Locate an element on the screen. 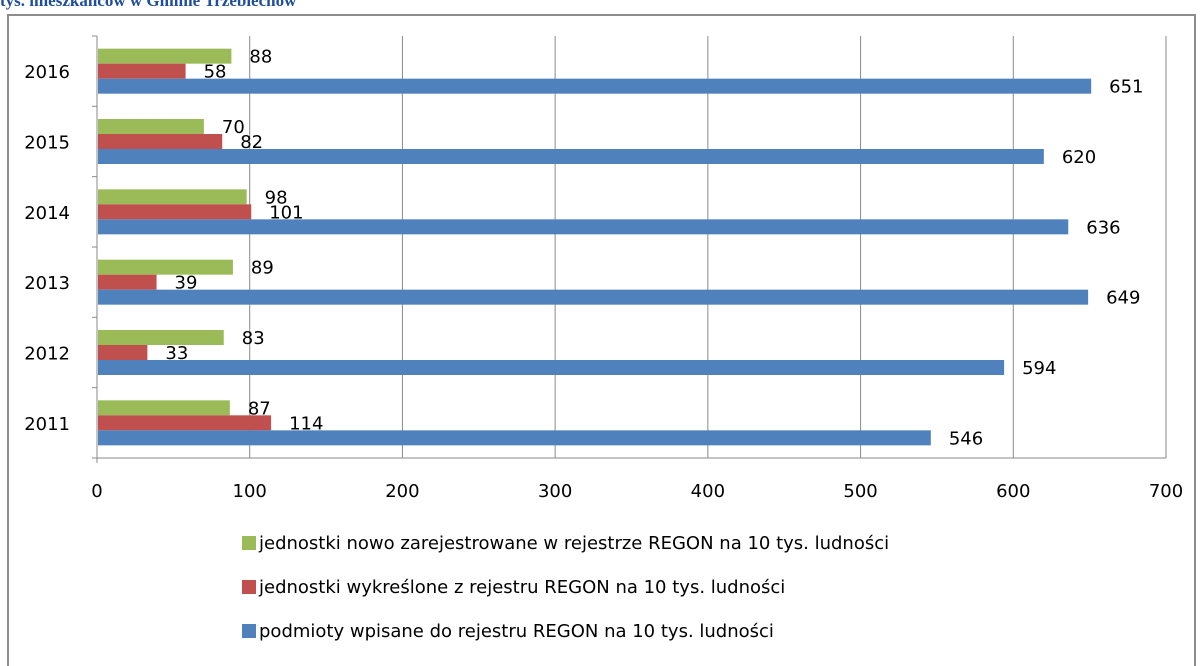  data-label: 98 is located at coordinates (276, 197).